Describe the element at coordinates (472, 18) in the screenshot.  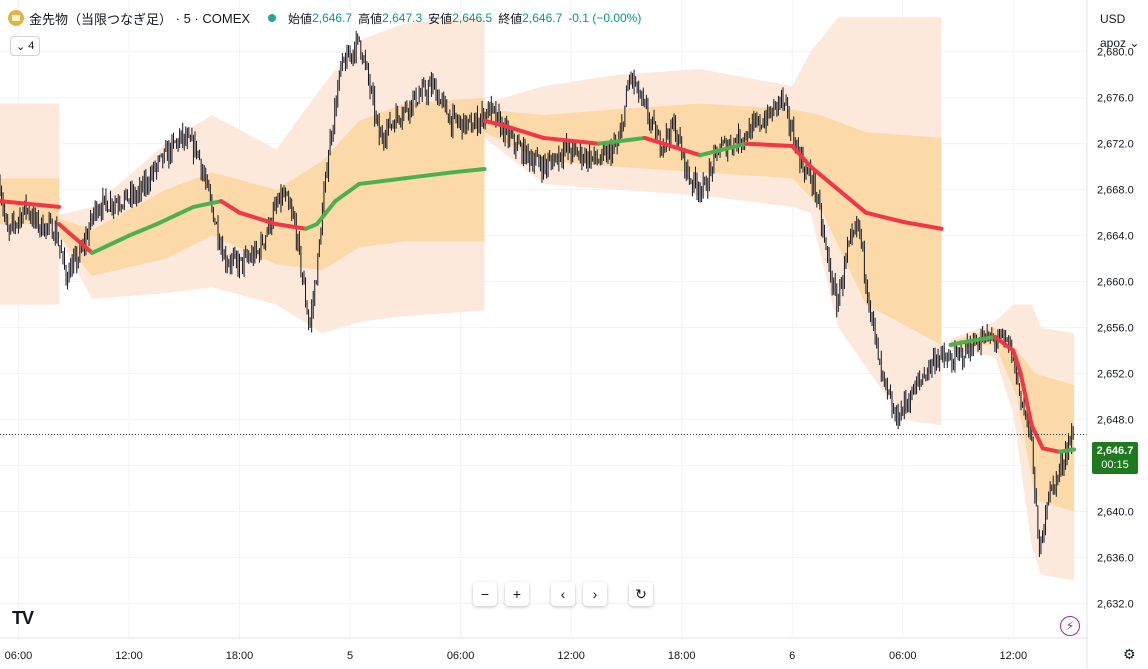
I see `ohlc-low-value: 2,646.5` at that location.